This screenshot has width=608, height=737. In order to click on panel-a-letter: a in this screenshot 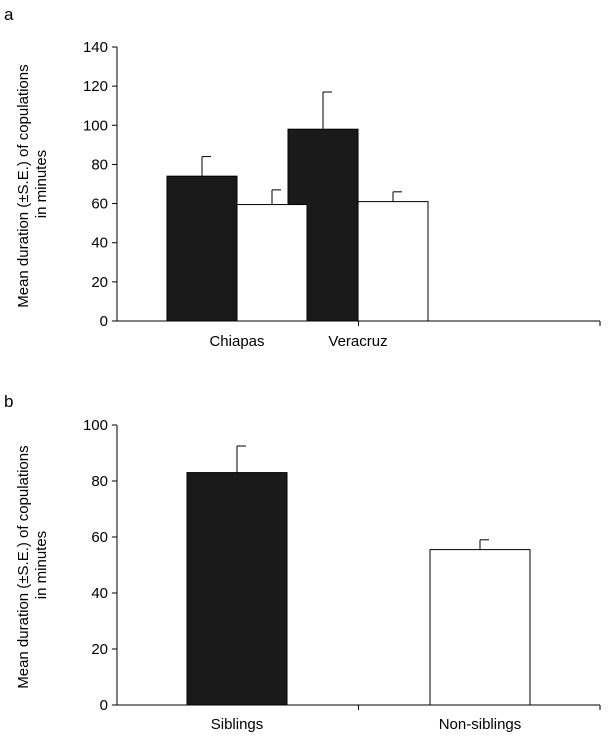, I will do `click(9, 14)`.